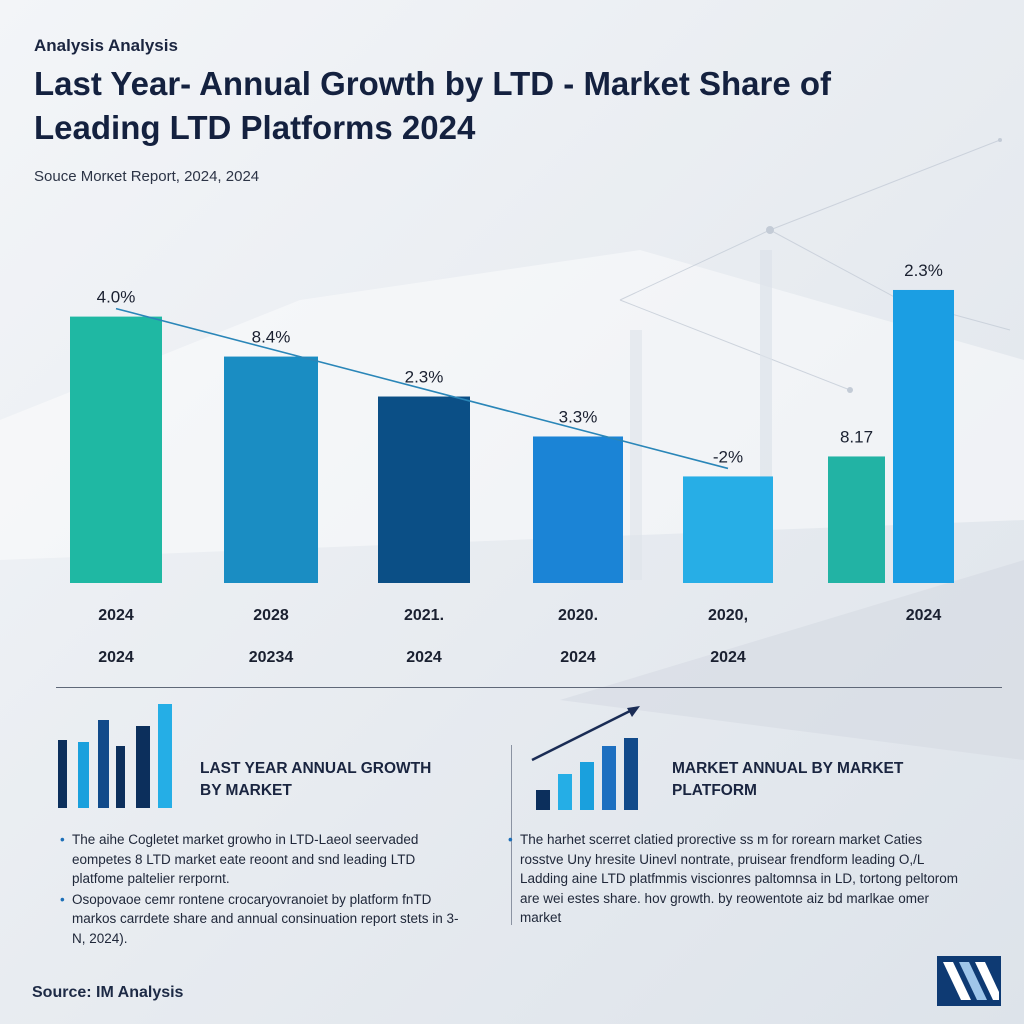 The width and height of the screenshot is (1024, 1024). What do you see at coordinates (578, 615) in the screenshot?
I see `x-tick-label: 2020.` at bounding box center [578, 615].